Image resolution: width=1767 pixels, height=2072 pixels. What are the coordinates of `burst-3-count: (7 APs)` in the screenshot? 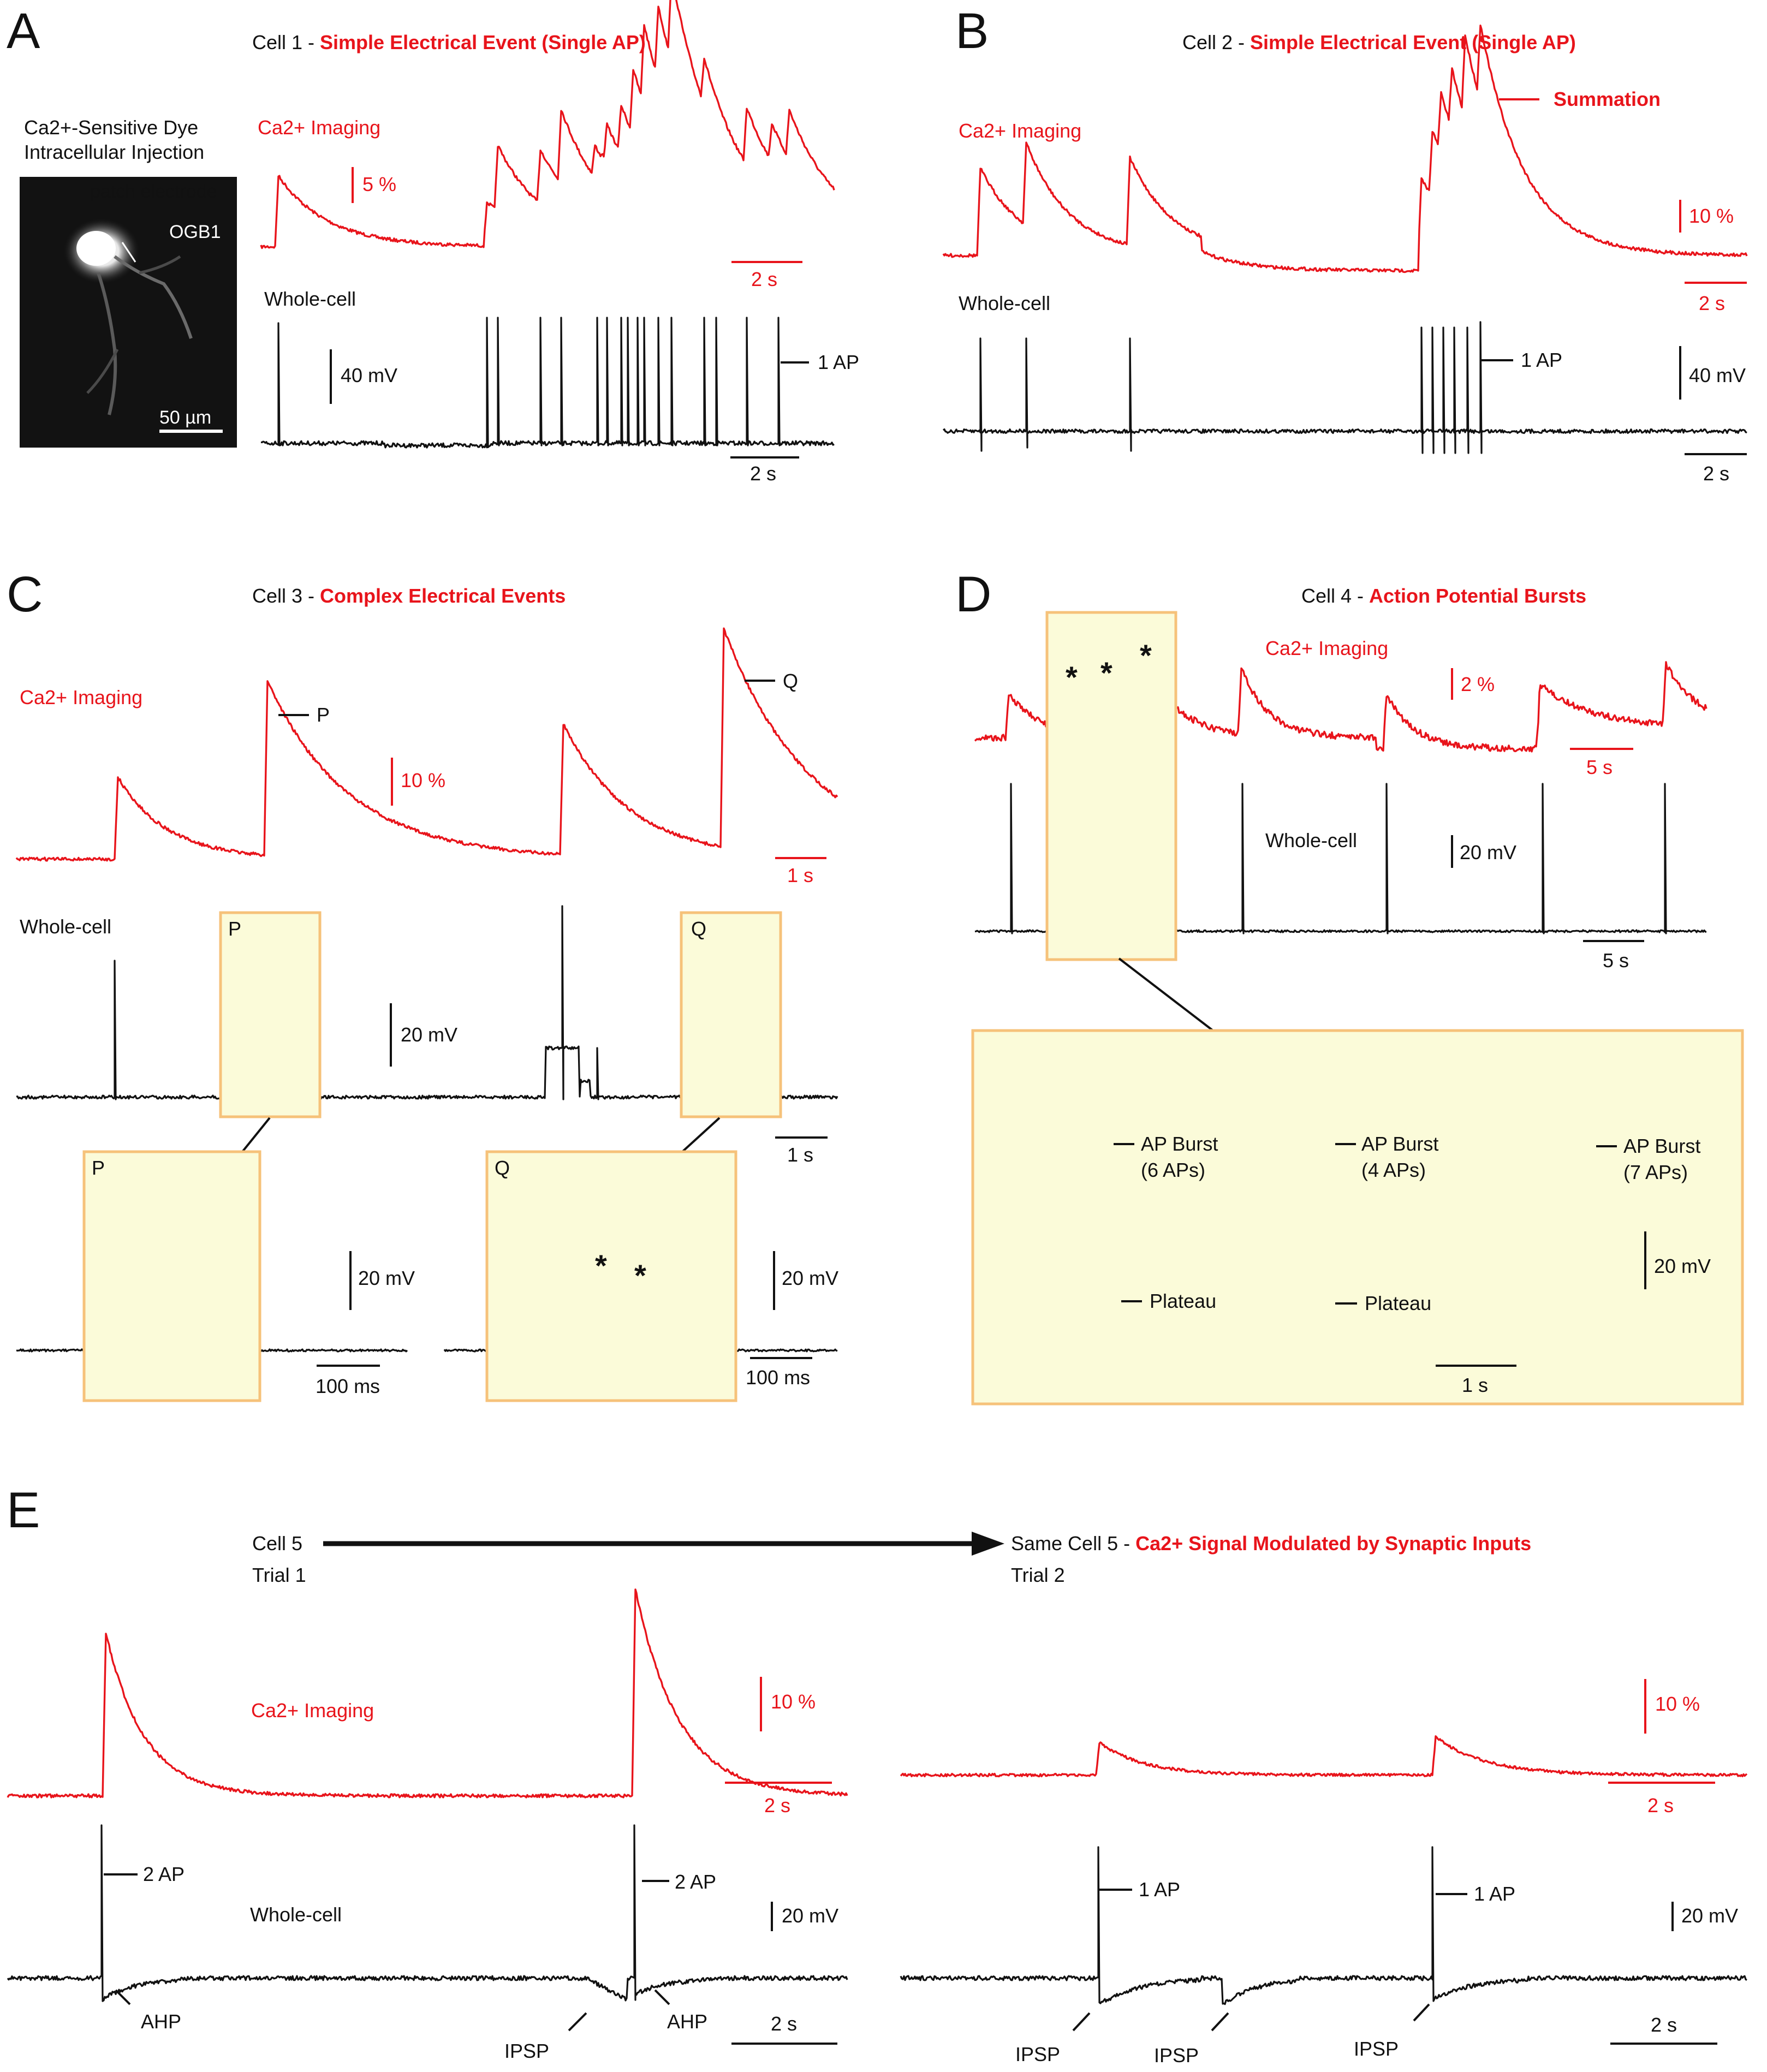 It's located at (1655, 1172).